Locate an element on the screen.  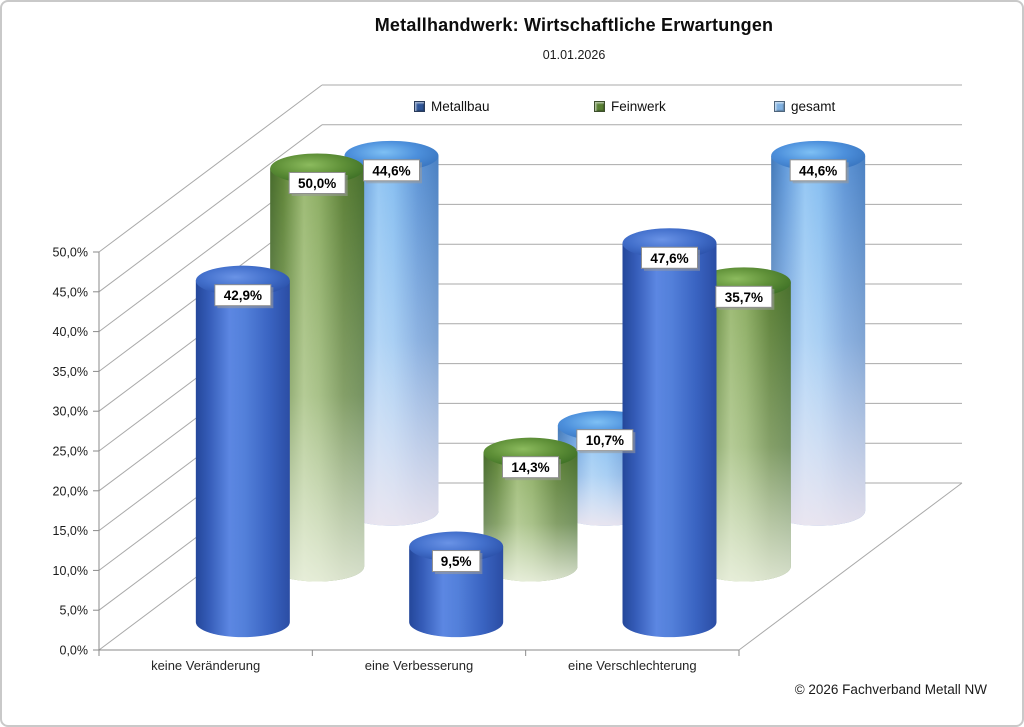
svg-text: 10,7% is located at coordinates (605, 440).